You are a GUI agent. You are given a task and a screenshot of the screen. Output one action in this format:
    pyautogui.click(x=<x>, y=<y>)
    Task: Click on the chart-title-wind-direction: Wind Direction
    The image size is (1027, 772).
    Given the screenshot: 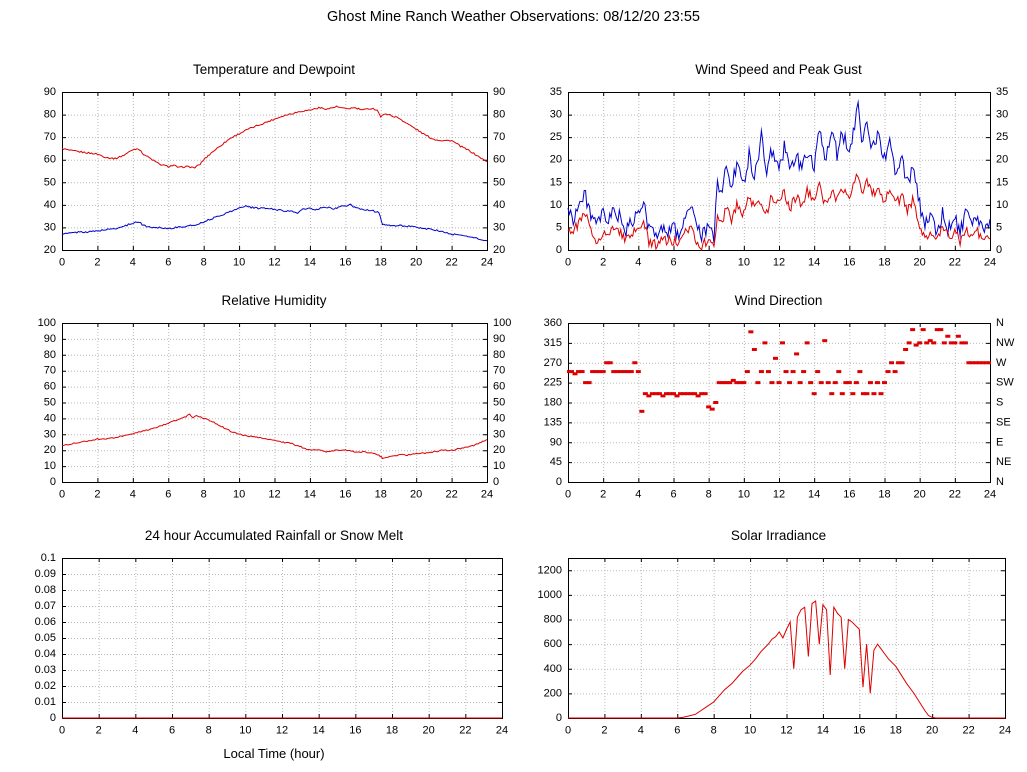 What is the action you would take?
    pyautogui.click(x=778, y=300)
    